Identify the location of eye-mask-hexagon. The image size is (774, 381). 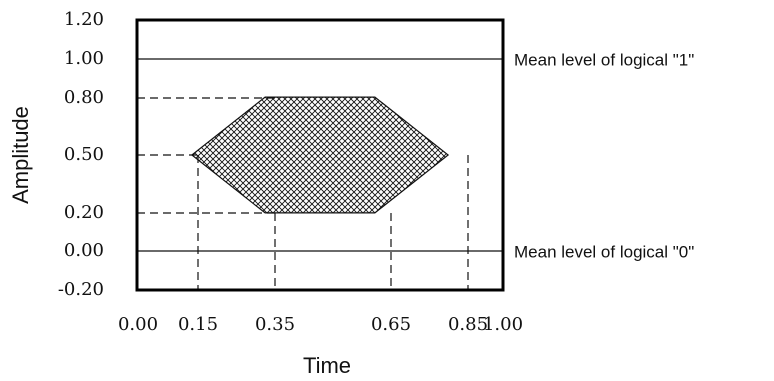
(320, 155).